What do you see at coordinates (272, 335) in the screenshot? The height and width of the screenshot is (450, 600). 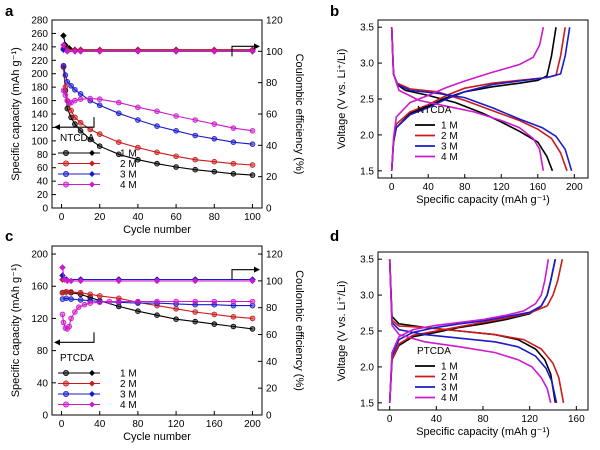 I see `y2-tick-label: 60` at bounding box center [272, 335].